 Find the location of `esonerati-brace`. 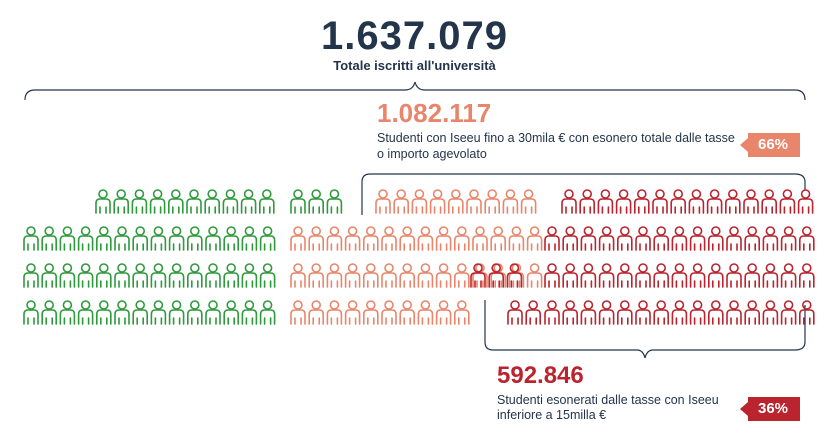

esonerati-brace is located at coordinates (645, 329).